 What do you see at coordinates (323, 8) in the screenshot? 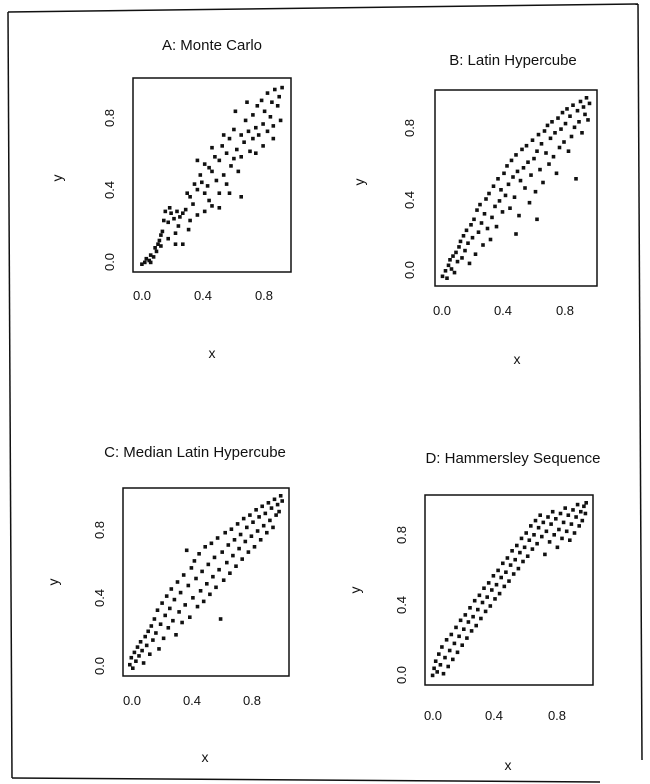
I see `frame-top` at bounding box center [323, 8].